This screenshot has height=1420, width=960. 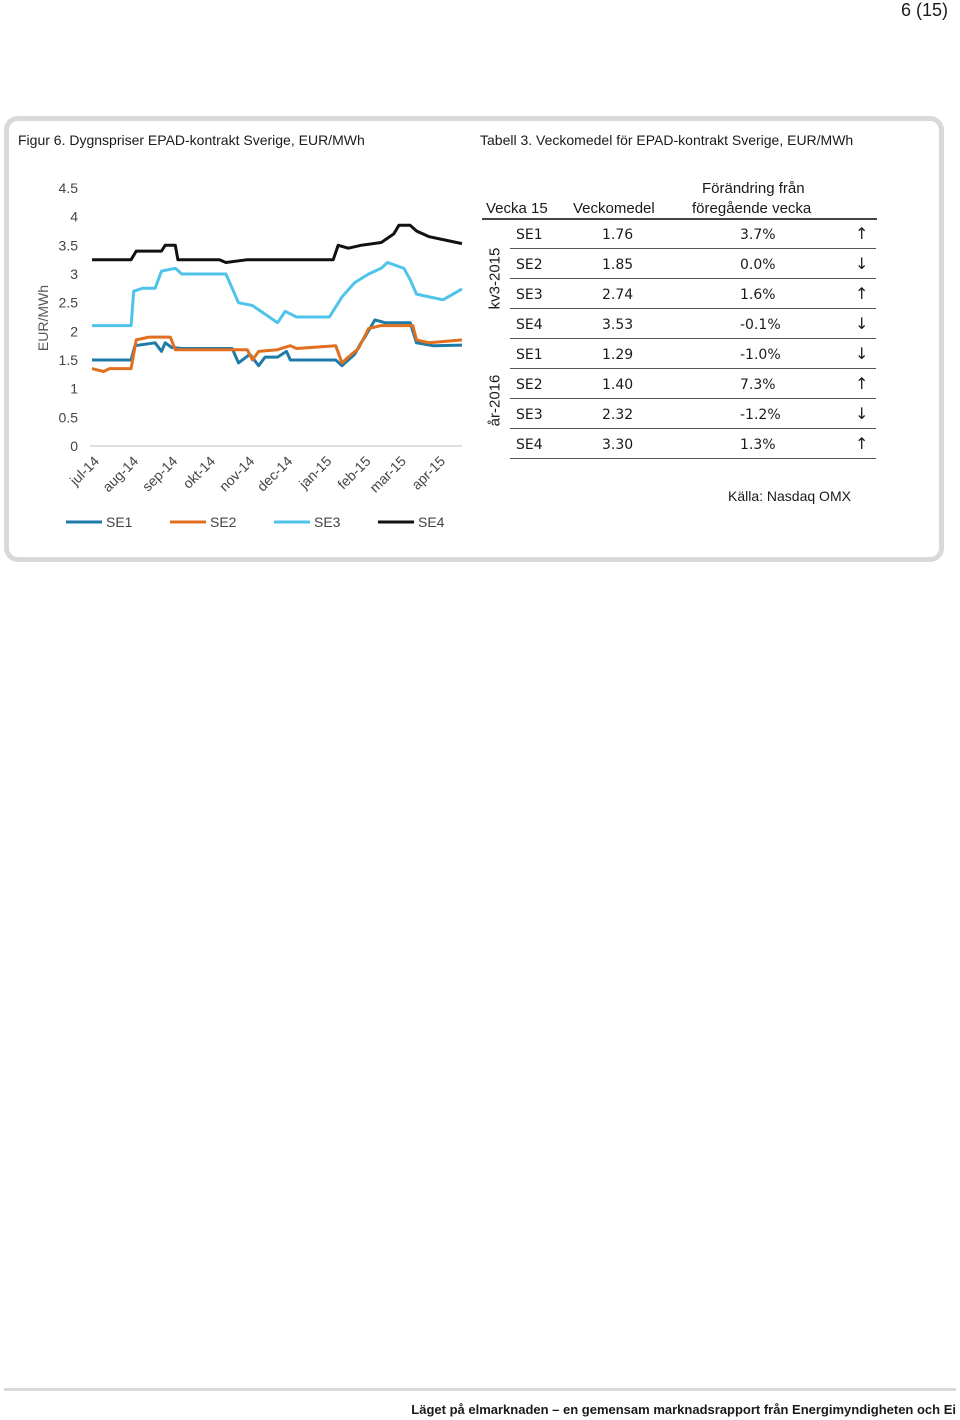 I want to click on x-tick-label: okt-14, so click(x=198, y=472).